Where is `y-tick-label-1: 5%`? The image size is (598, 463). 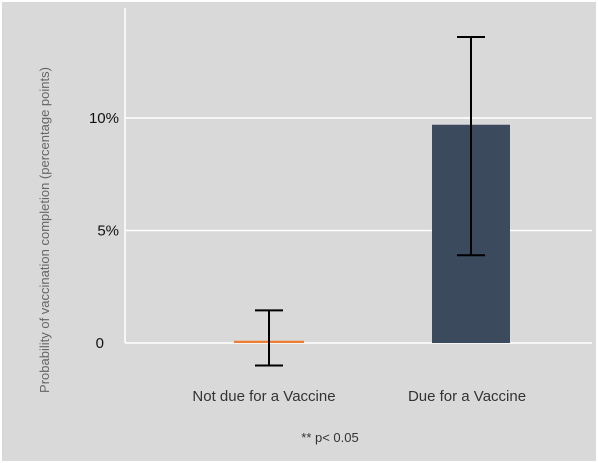 y-tick-label-1: 5% is located at coordinates (108, 231).